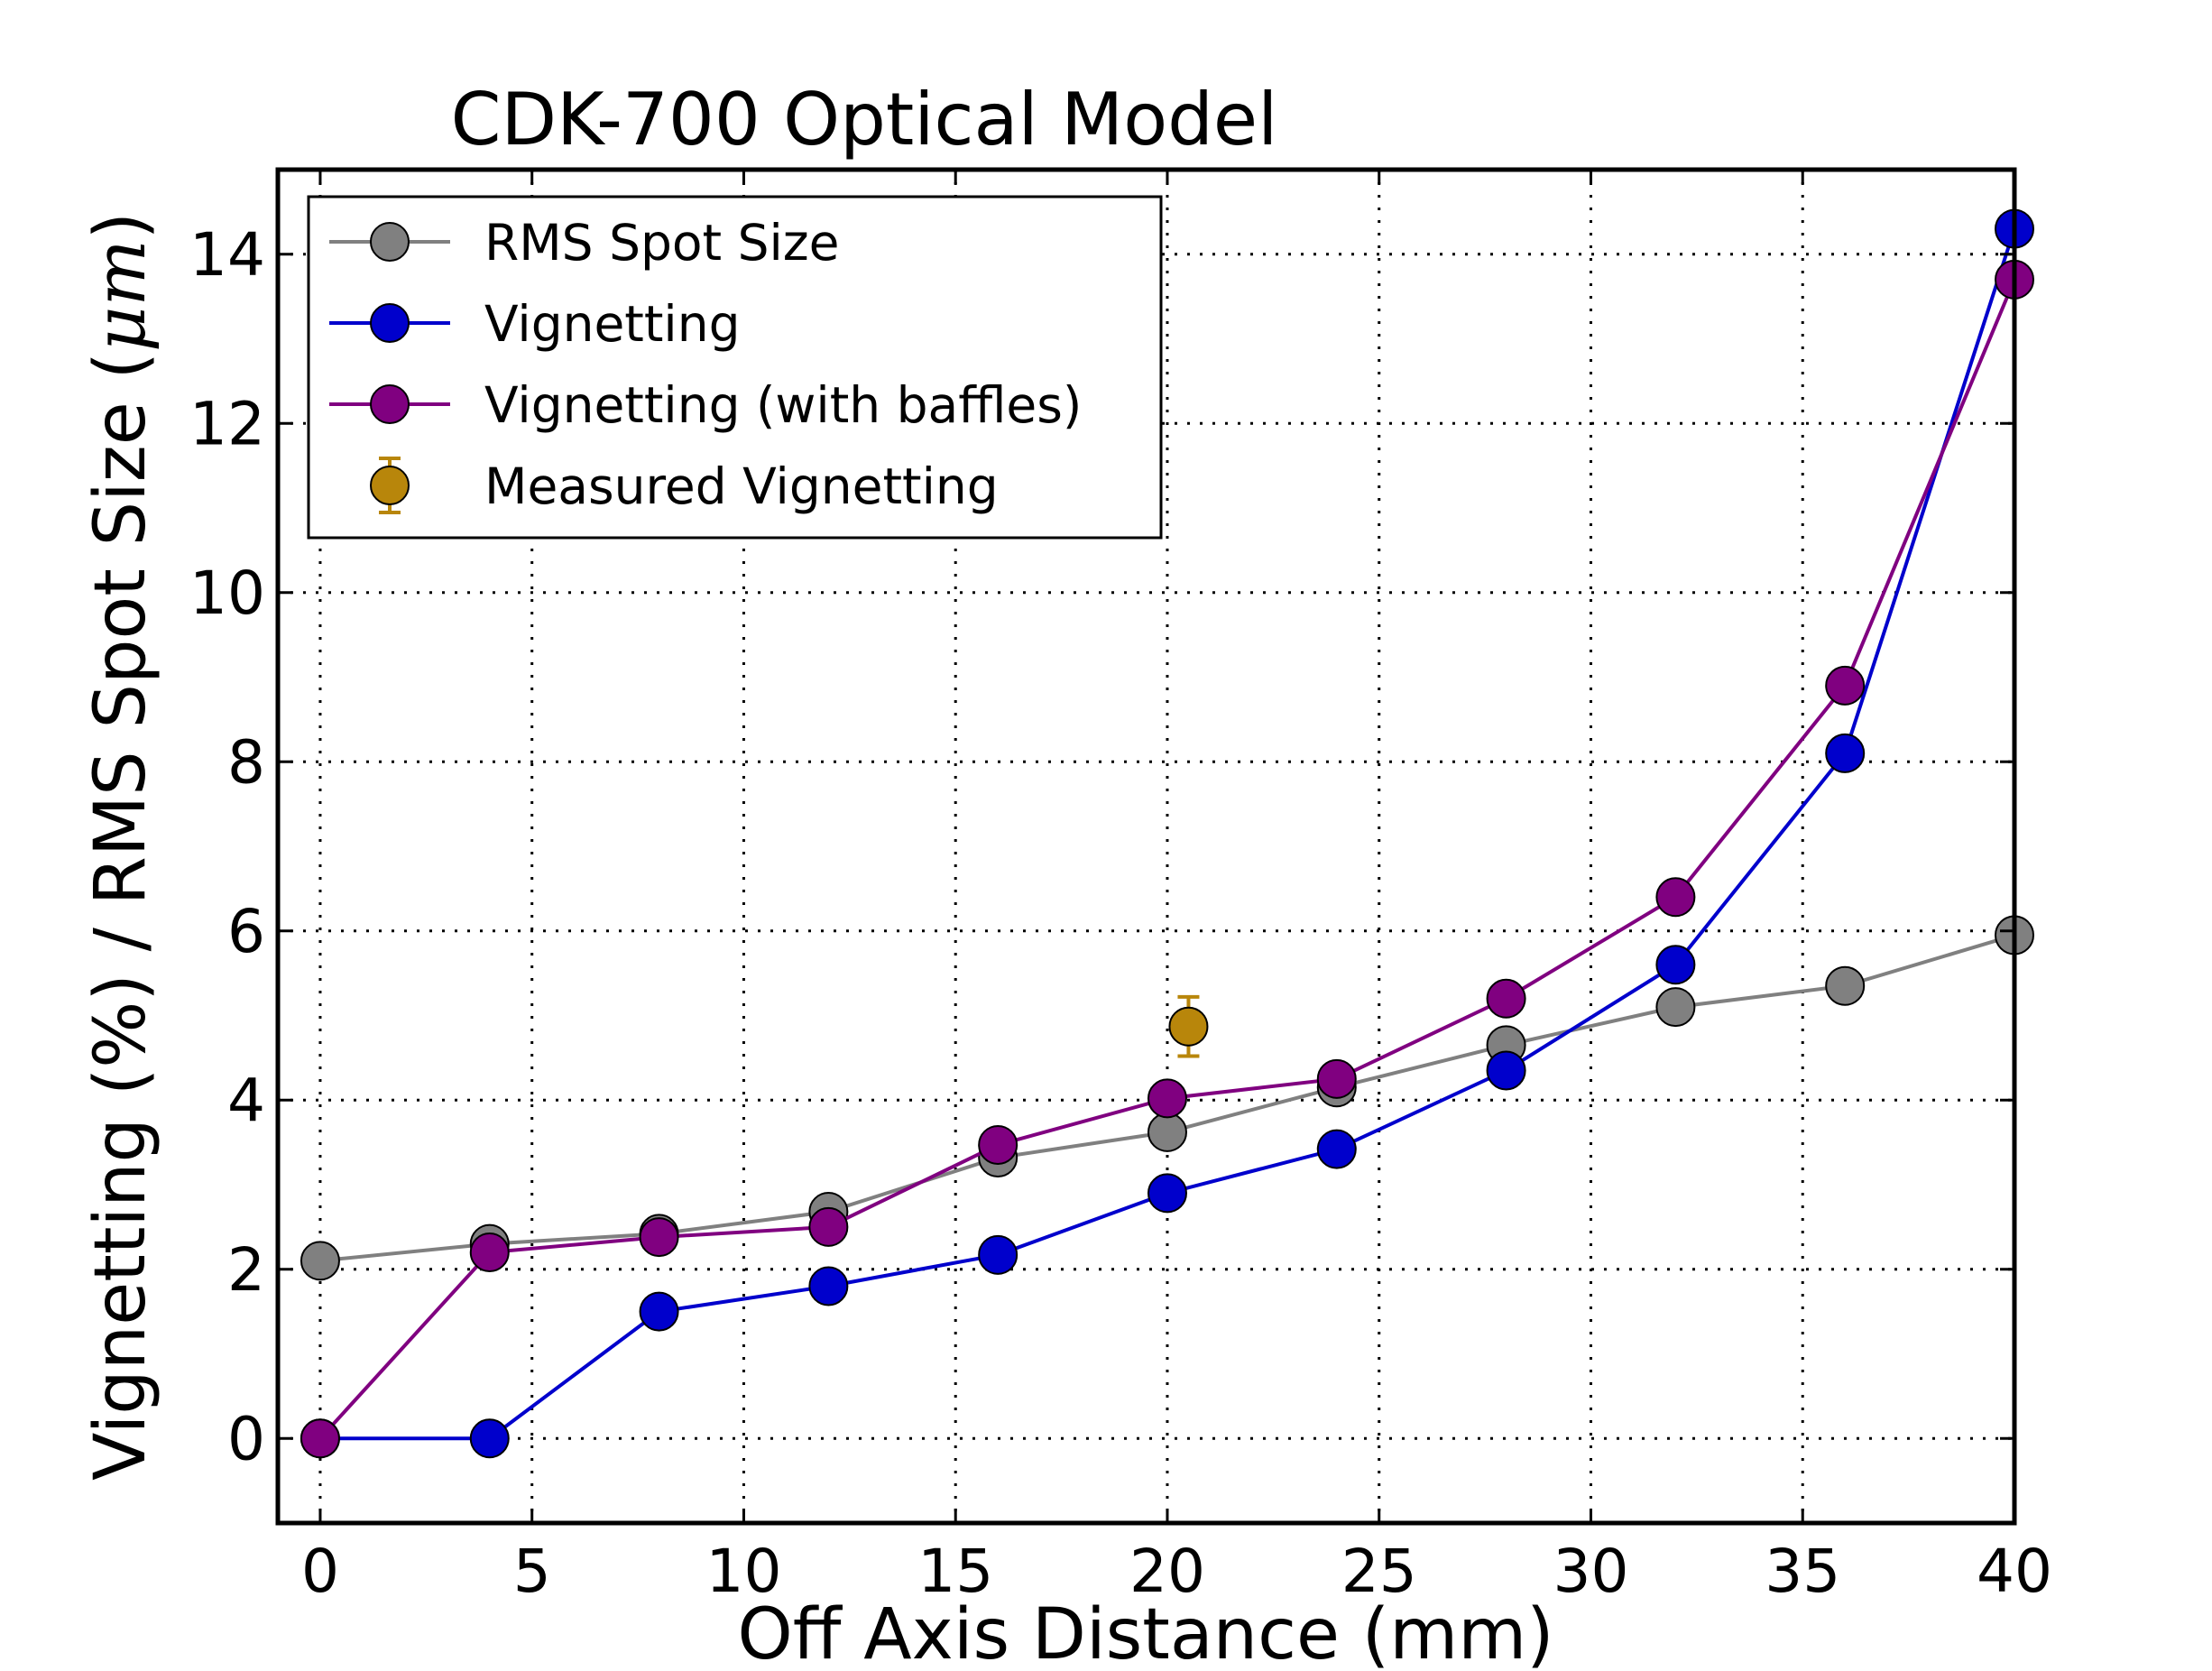 This screenshot has width=2212, height=1671. What do you see at coordinates (227, 423) in the screenshot?
I see `y-tick-label: 12` at bounding box center [227, 423].